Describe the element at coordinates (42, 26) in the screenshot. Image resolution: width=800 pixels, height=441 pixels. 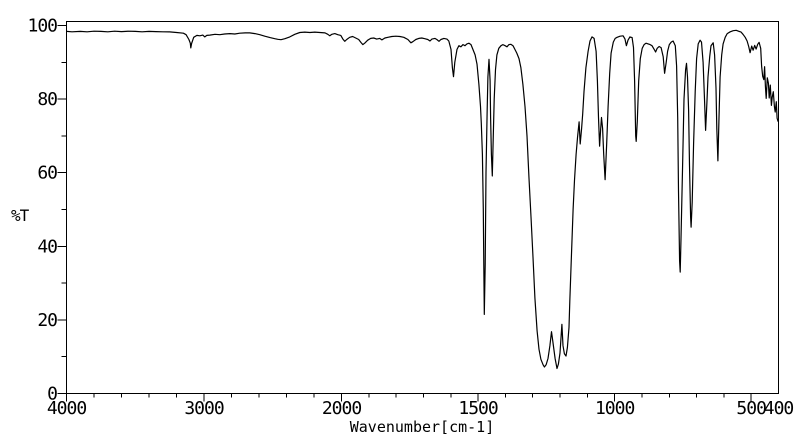
I see `y-tick-label: 100` at that location.